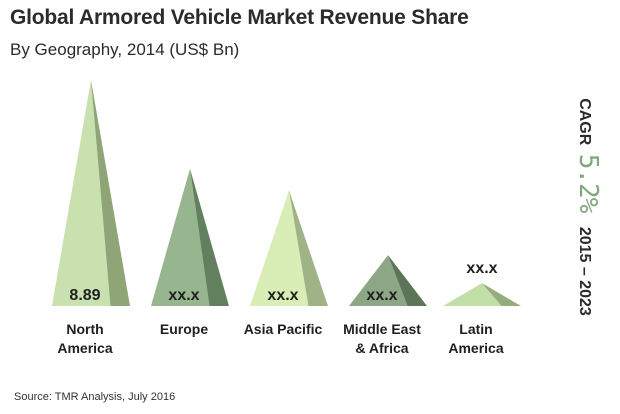 This screenshot has height=414, width=620. Describe the element at coordinates (184, 329) in the screenshot. I see `category-label: Europe` at that location.